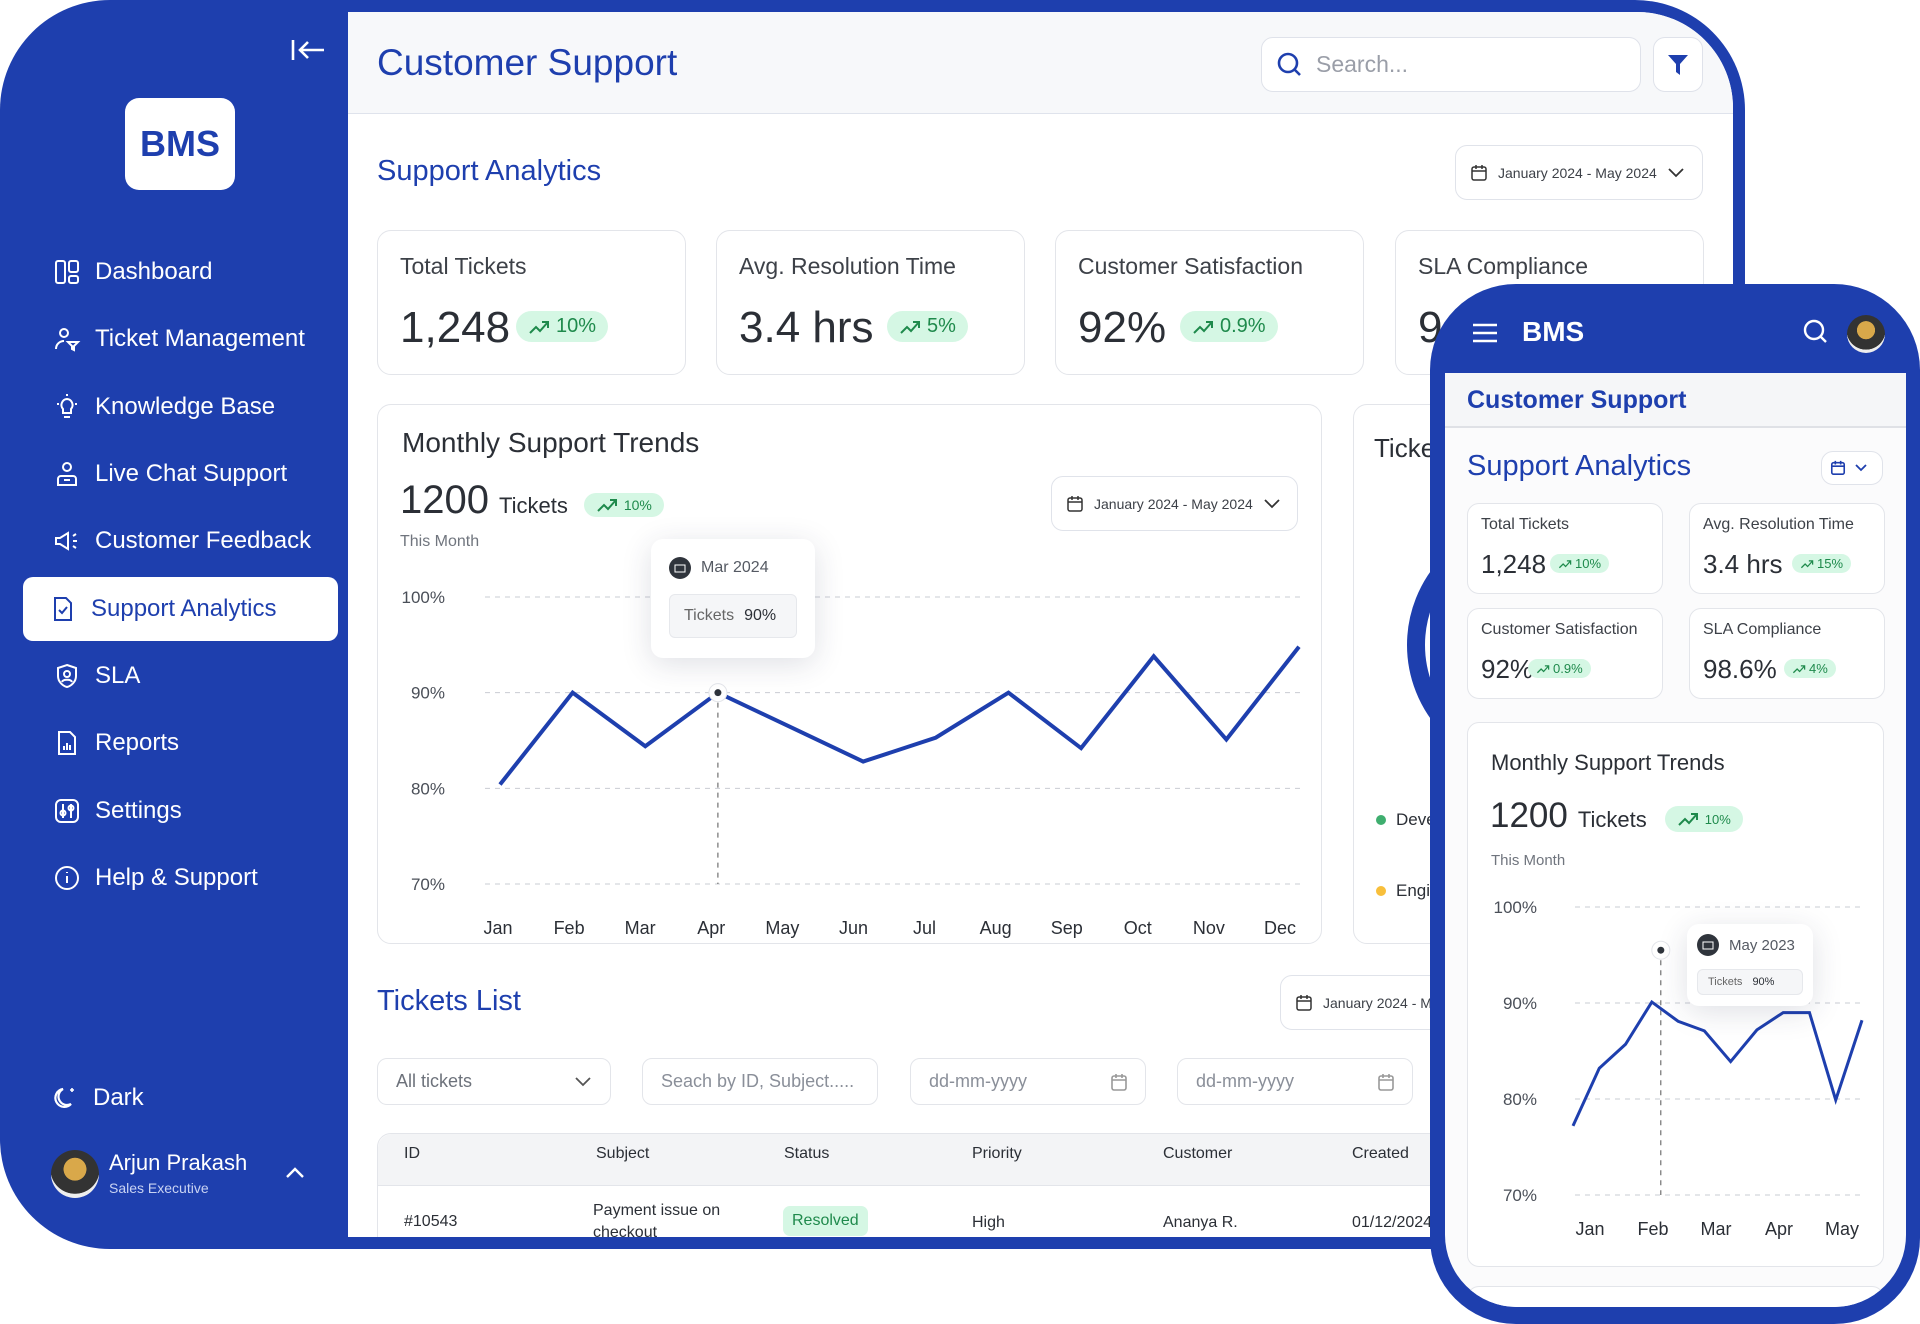 This screenshot has height=1324, width=1920. I want to click on sidebar-item-live-chat-support: Live Chat Support, so click(180, 474).